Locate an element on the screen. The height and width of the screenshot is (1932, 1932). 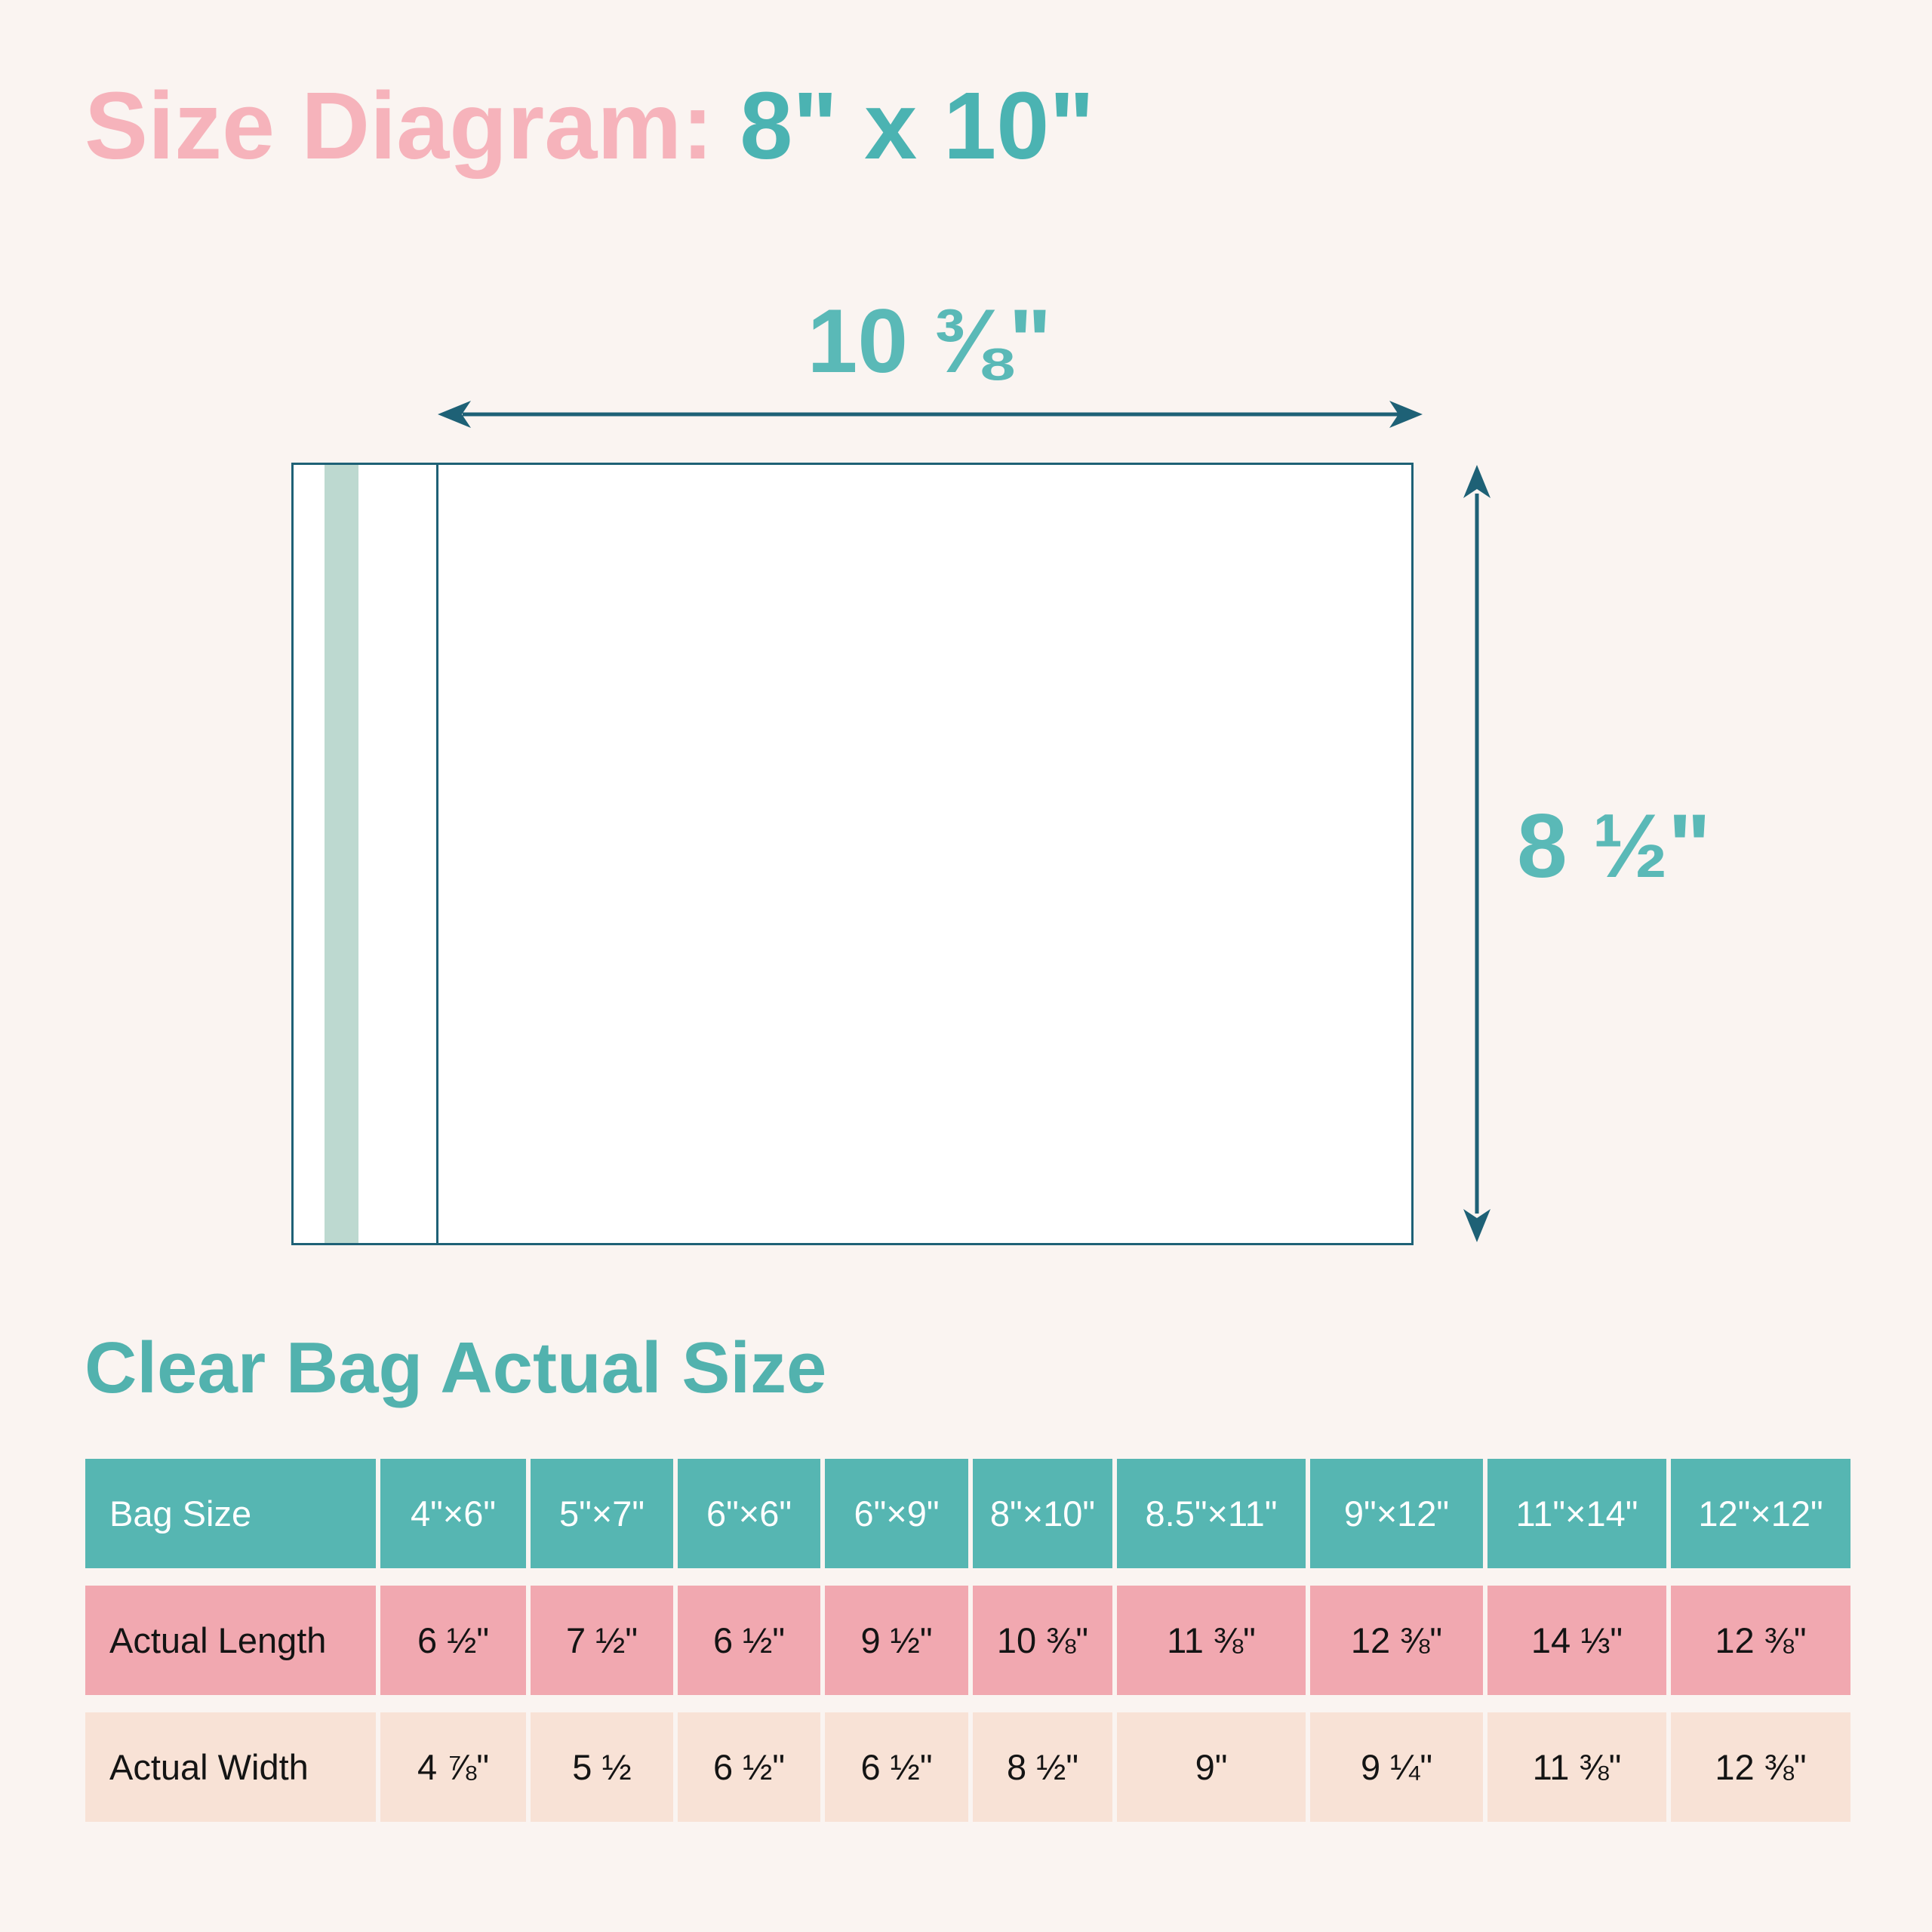
page-title: Size Diagram: 8" x 10" is located at coordinates (589, 126).